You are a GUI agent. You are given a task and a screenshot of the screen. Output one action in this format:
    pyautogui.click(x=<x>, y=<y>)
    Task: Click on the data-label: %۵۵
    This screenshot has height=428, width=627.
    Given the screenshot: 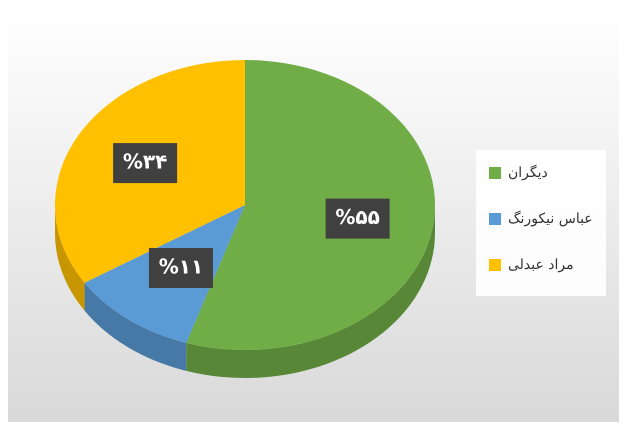 What is the action you would take?
    pyautogui.click(x=357, y=217)
    